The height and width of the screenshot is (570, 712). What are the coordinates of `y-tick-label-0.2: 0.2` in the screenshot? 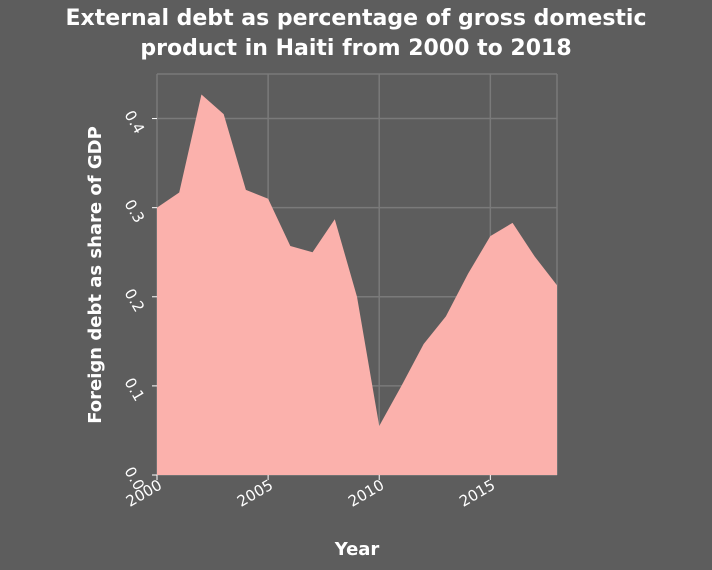 It's located at (135, 300).